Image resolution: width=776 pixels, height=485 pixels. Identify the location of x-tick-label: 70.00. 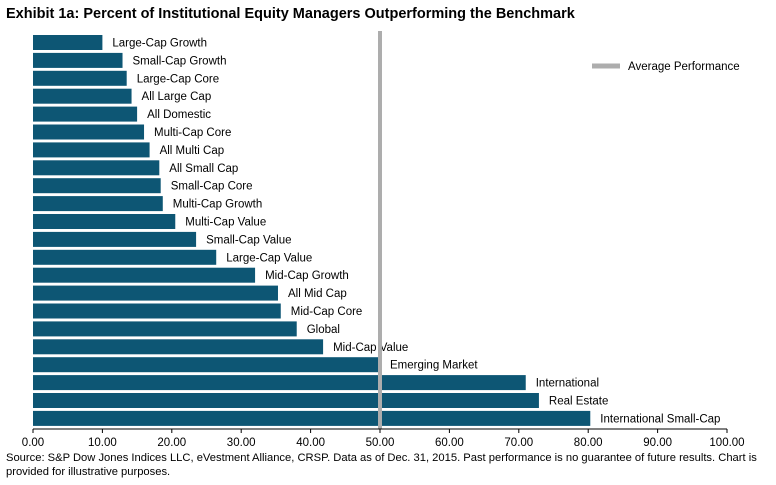
(518, 443).